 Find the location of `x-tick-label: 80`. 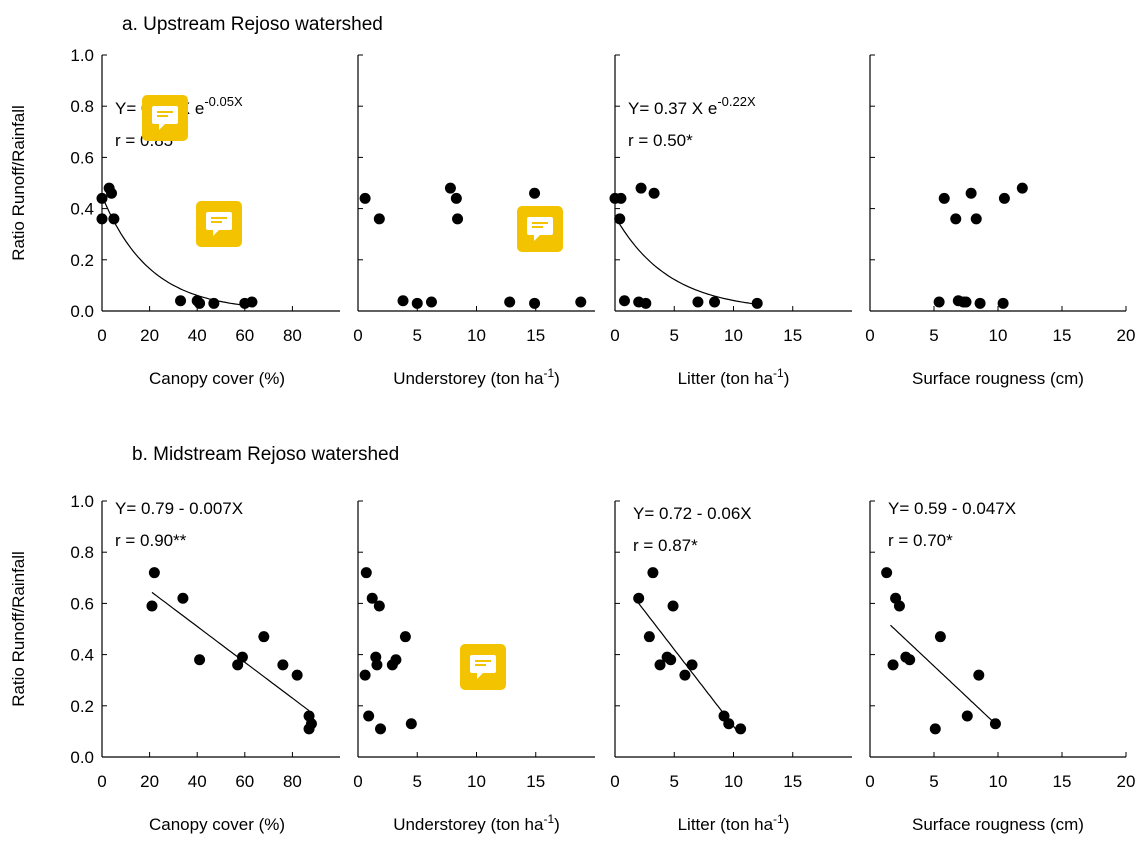

x-tick-label: 80 is located at coordinates (292, 781).